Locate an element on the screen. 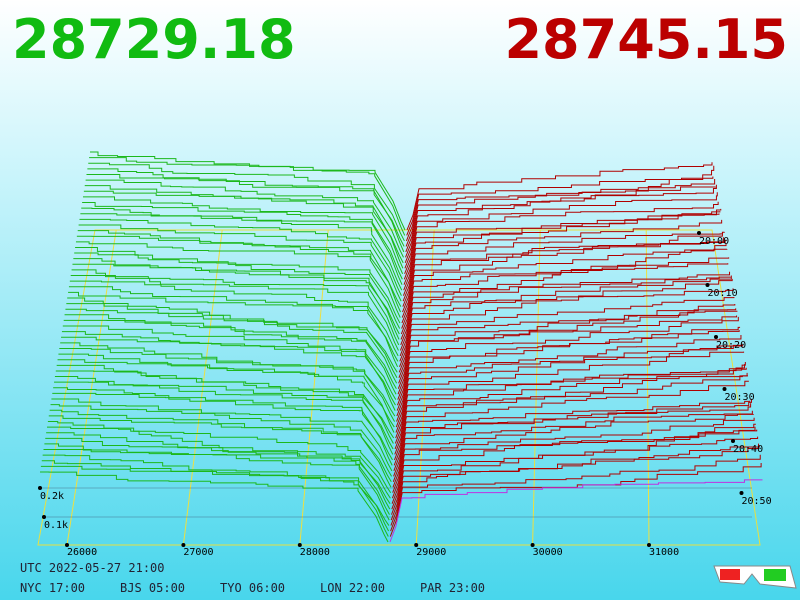 The width and height of the screenshot is (800, 600). time-label: 20:40 is located at coordinates (748, 449).